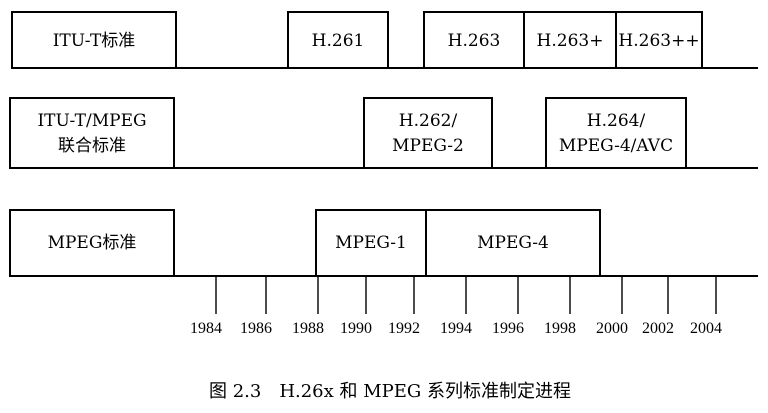 The width and height of the screenshot is (768, 413). Describe the element at coordinates (92, 146) in the screenshot. I see `joint-category-label-line2: 联合标准` at that location.